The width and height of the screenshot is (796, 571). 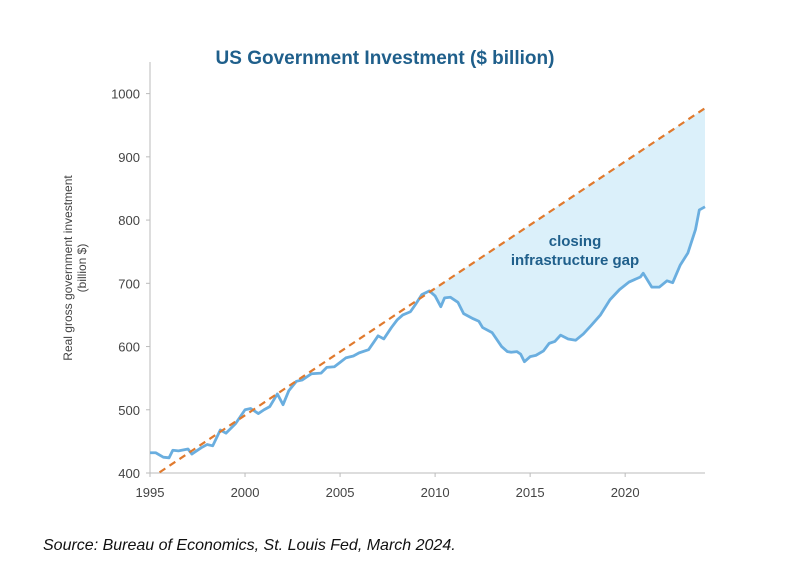 I want to click on y-tick-label: 900, so click(x=129, y=157).